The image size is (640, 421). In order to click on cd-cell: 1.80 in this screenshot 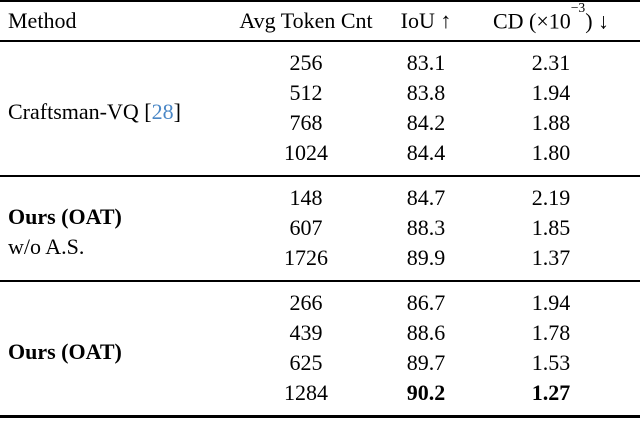, I will do `click(551, 152)`.